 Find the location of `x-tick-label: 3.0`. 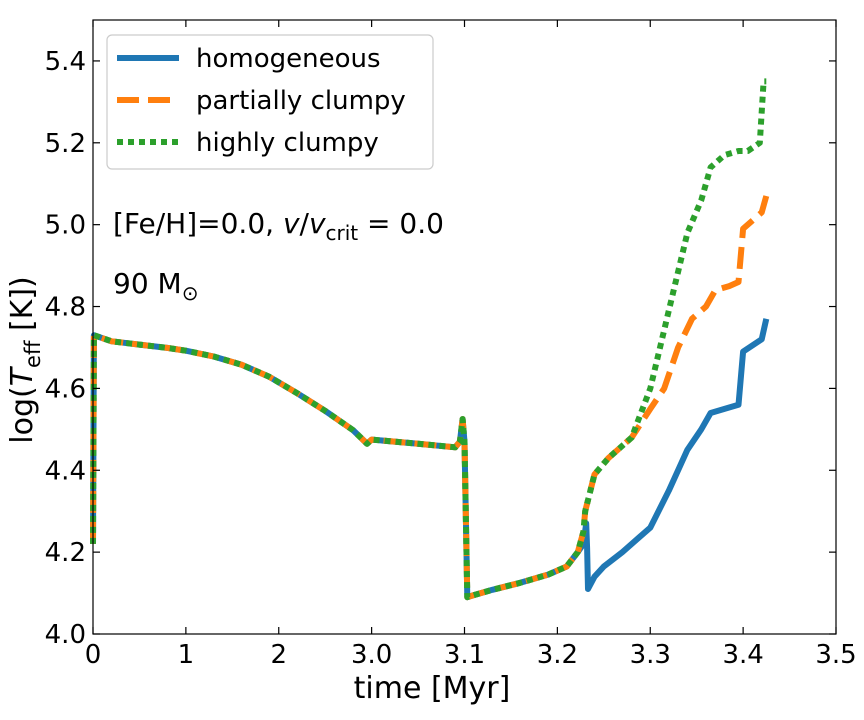

x-tick-label: 3.0 is located at coordinates (371, 655).